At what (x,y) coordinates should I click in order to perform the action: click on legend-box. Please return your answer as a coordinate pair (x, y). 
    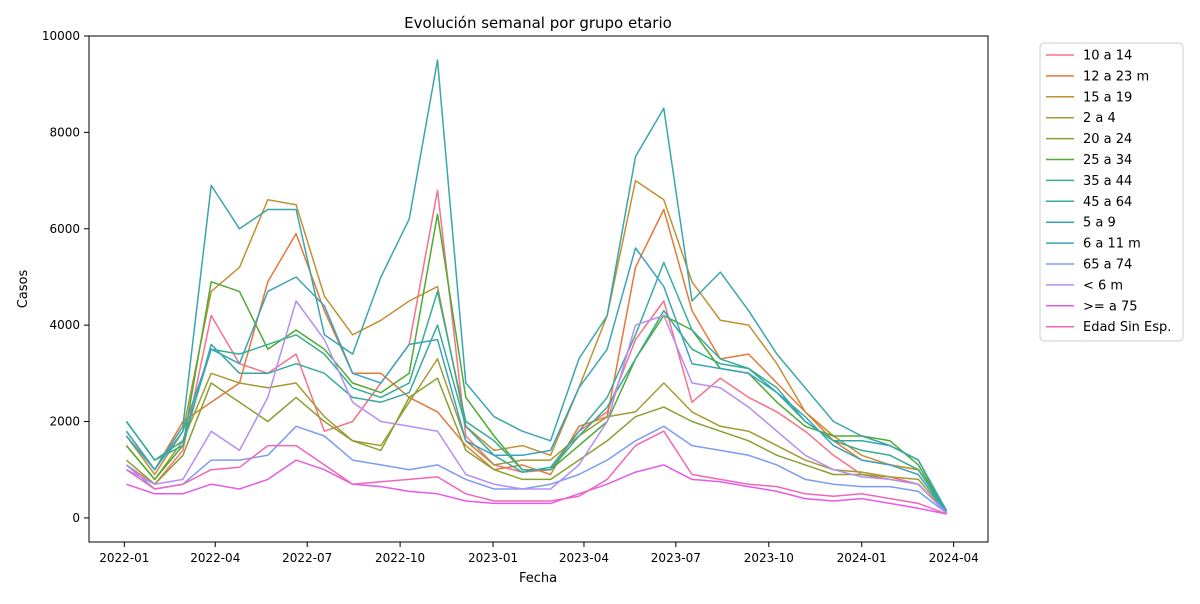
    Looking at the image, I should click on (1111, 192).